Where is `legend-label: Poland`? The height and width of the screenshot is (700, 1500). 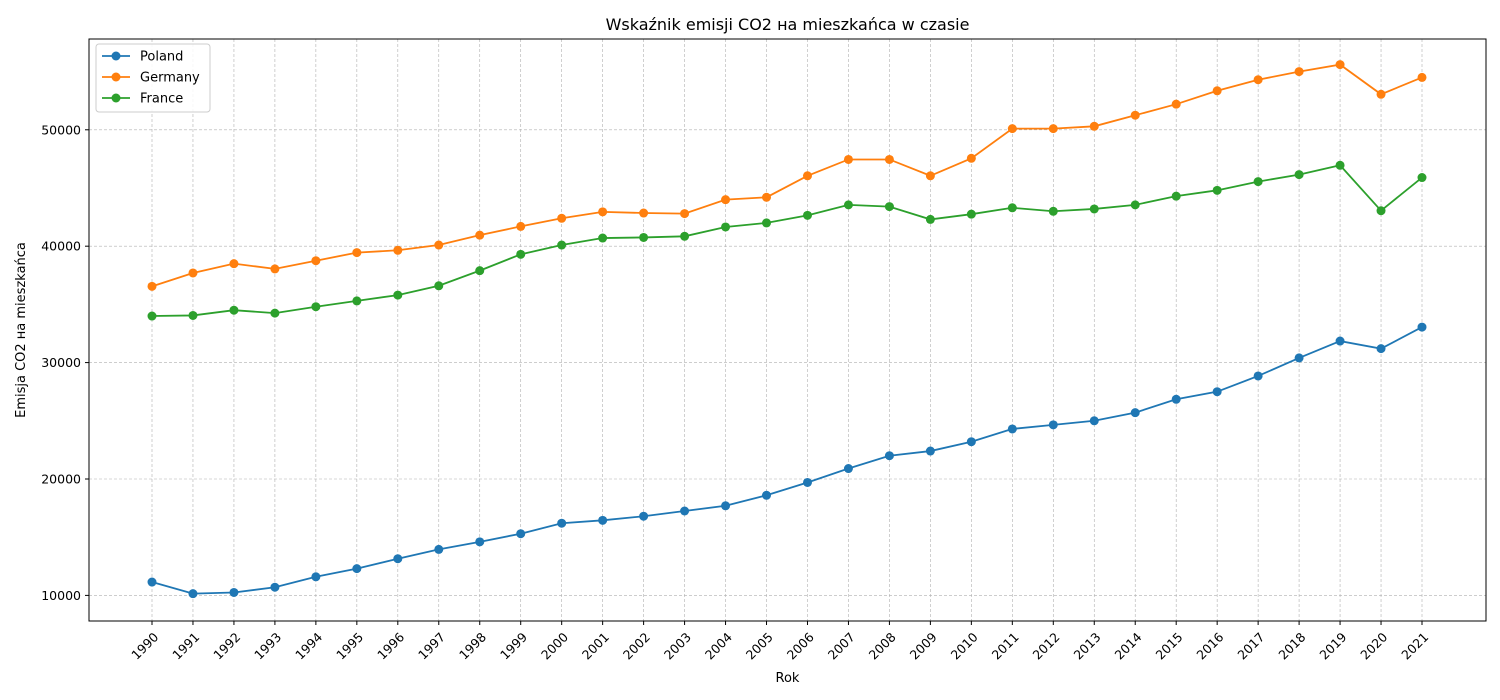 legend-label: Poland is located at coordinates (161, 57).